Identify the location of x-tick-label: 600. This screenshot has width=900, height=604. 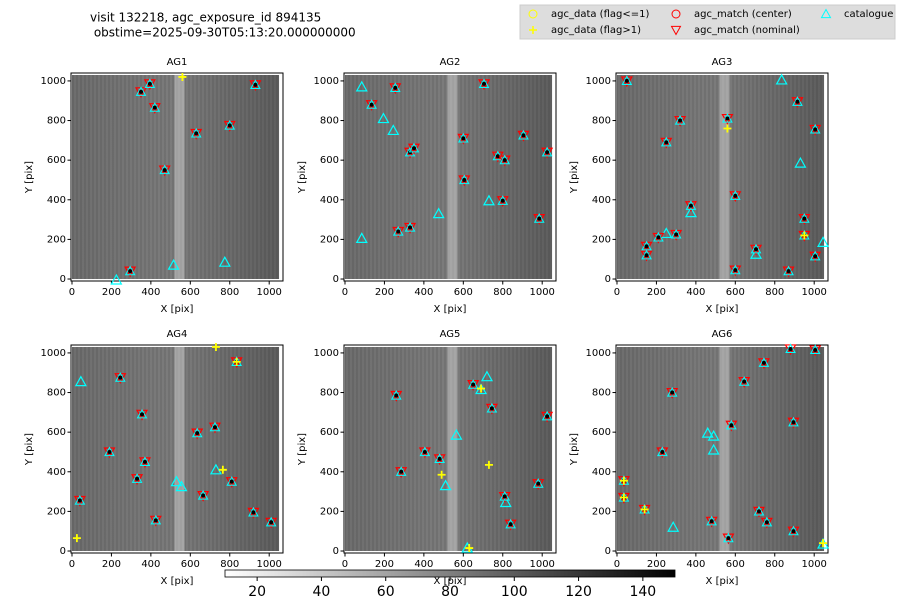
(463, 564).